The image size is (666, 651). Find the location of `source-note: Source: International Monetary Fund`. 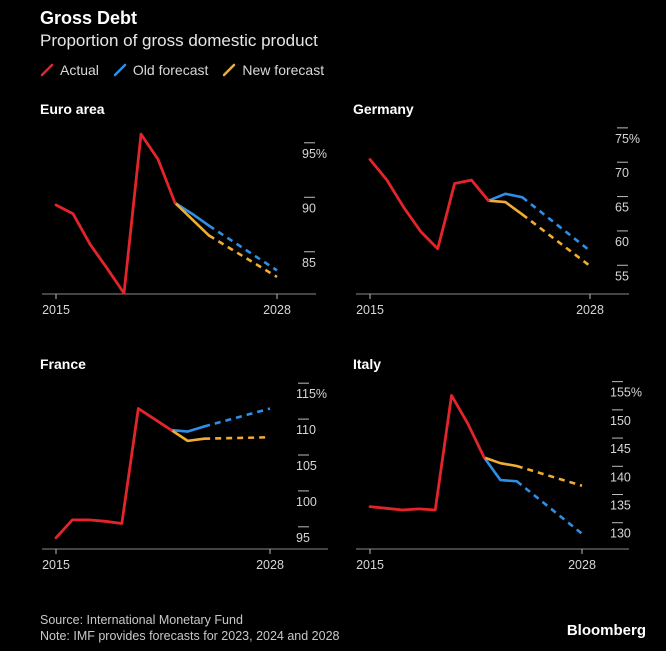

source-note: Source: International Monetary Fund is located at coordinates (141, 620).